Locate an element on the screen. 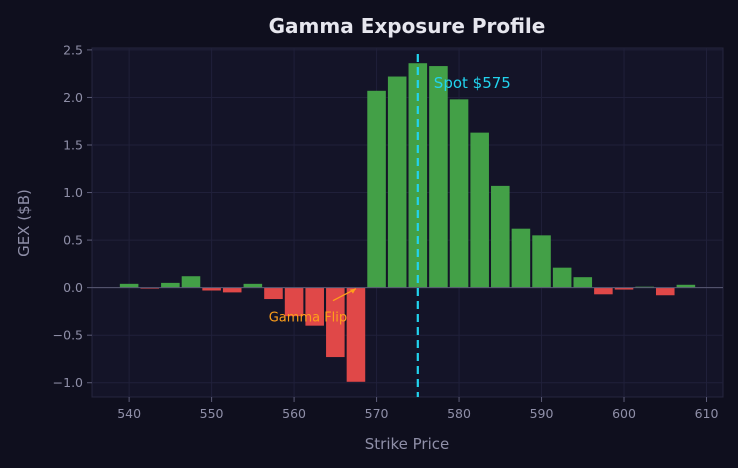 The height and width of the screenshot is (468, 738). y-tick-label: 2.0 is located at coordinates (73, 97).